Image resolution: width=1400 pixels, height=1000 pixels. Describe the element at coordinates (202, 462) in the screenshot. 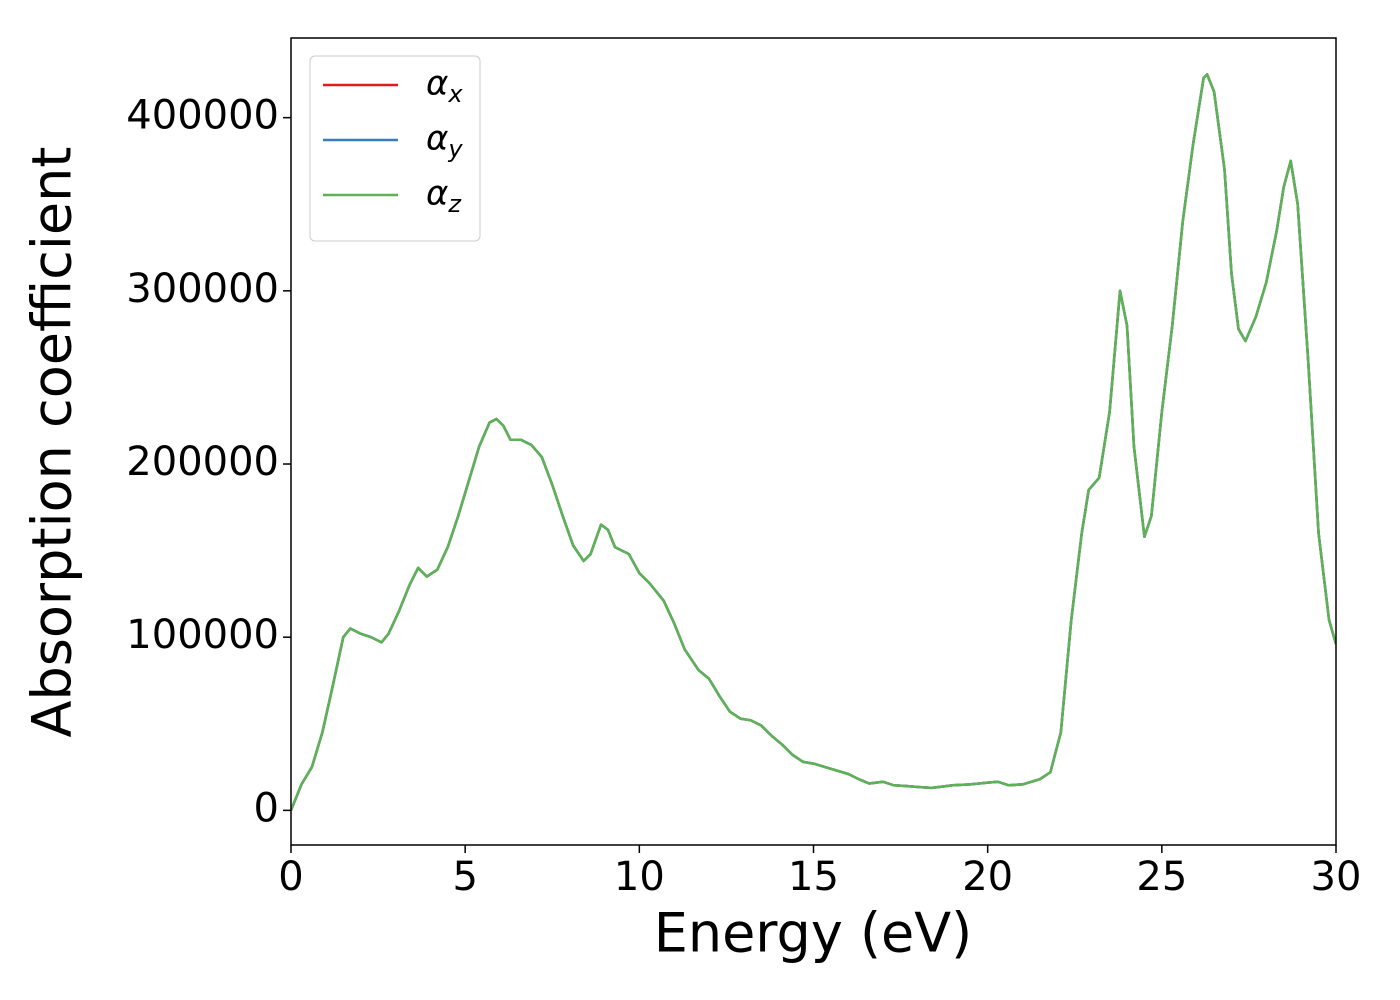

I see `y-tick-label: 200000` at that location.